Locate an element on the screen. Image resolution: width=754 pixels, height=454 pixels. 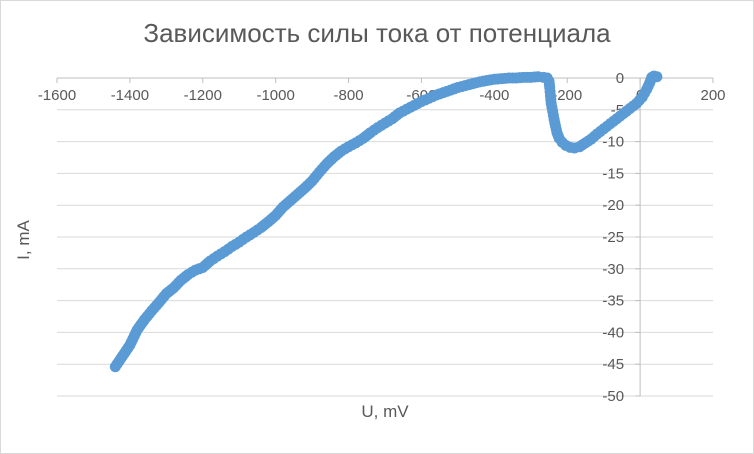
x-axis-label: U, mV is located at coordinates (385, 411).